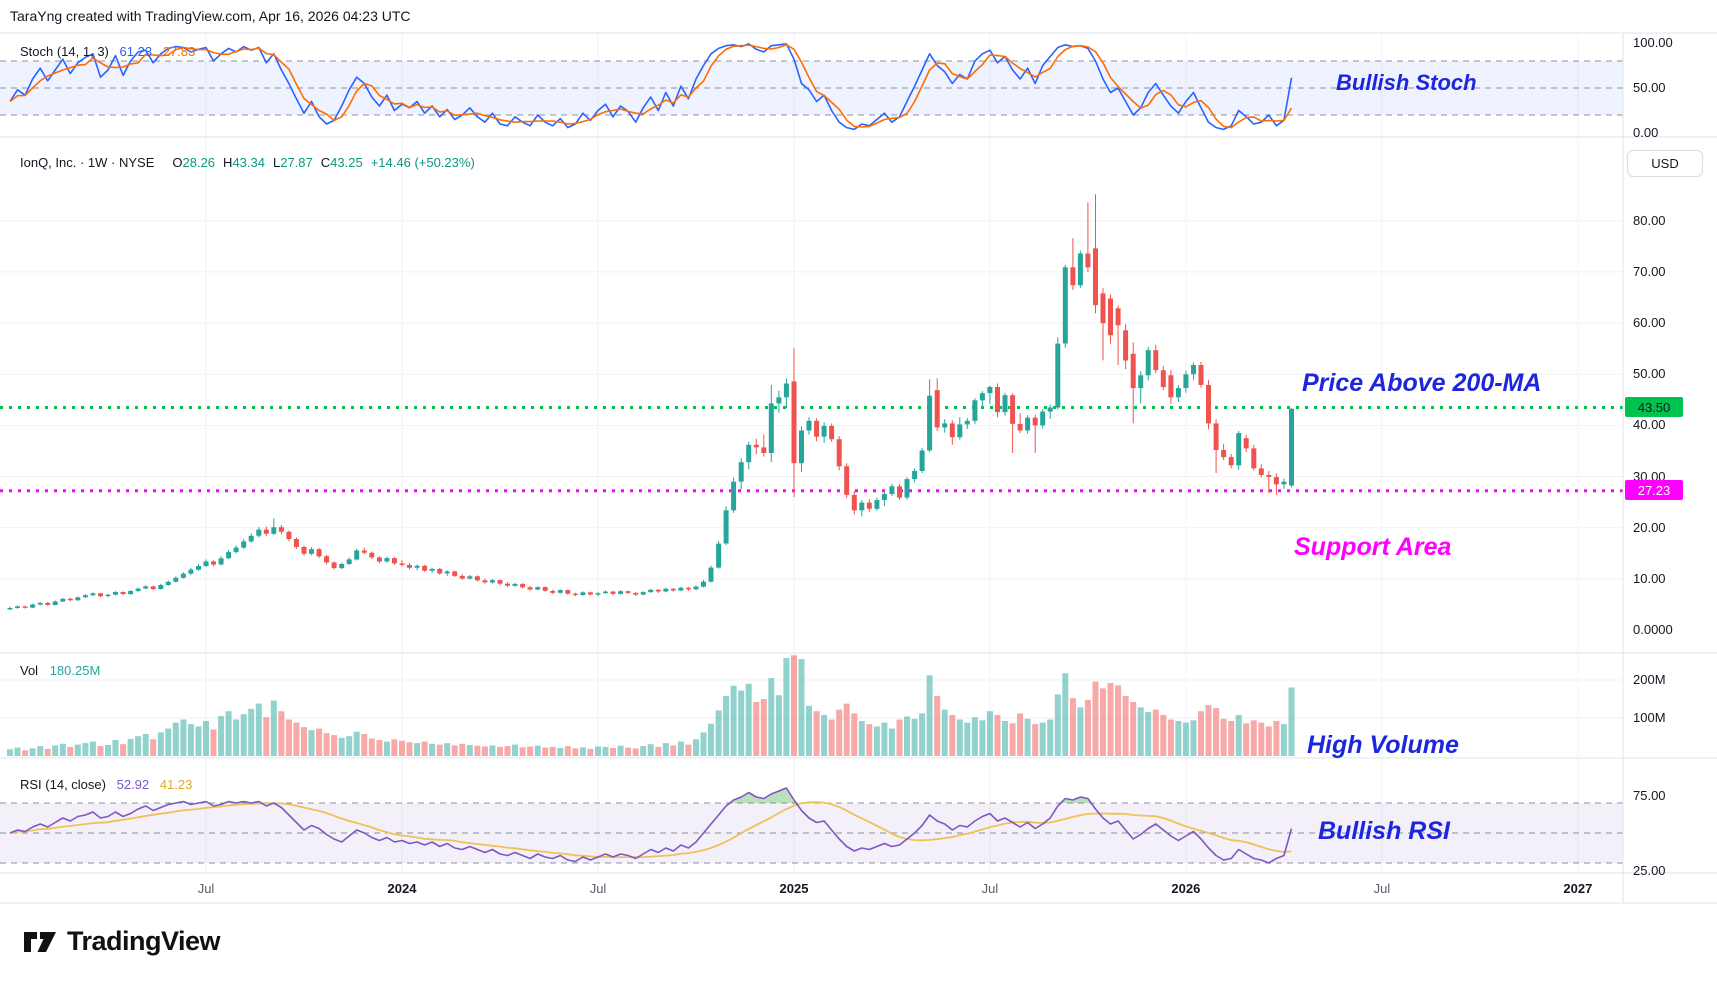 The height and width of the screenshot is (982, 1717). Describe the element at coordinates (1649, 271) in the screenshot. I see `price-axis-label: 70.00` at that location.